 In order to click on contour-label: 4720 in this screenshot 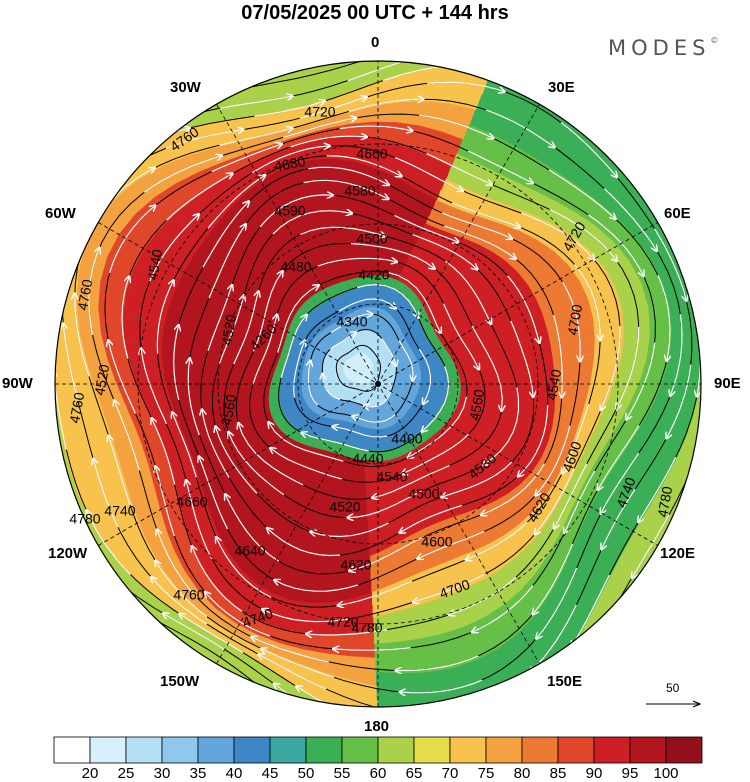, I will do `click(319, 112)`.